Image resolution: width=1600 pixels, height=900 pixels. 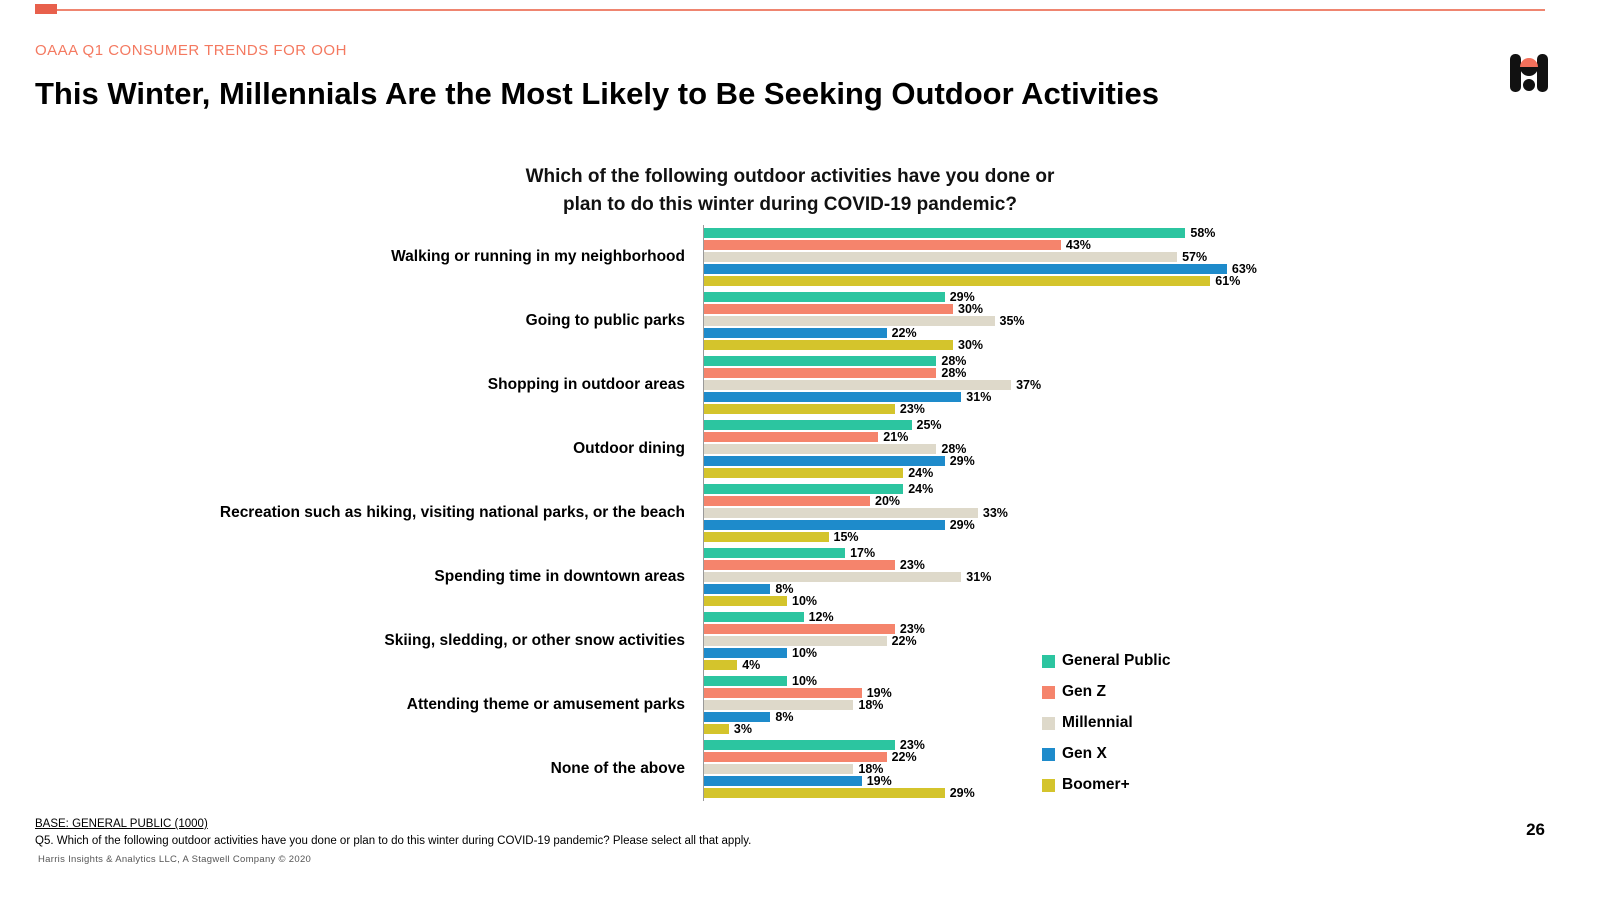 I want to click on top-rule-accent, so click(x=46, y=9).